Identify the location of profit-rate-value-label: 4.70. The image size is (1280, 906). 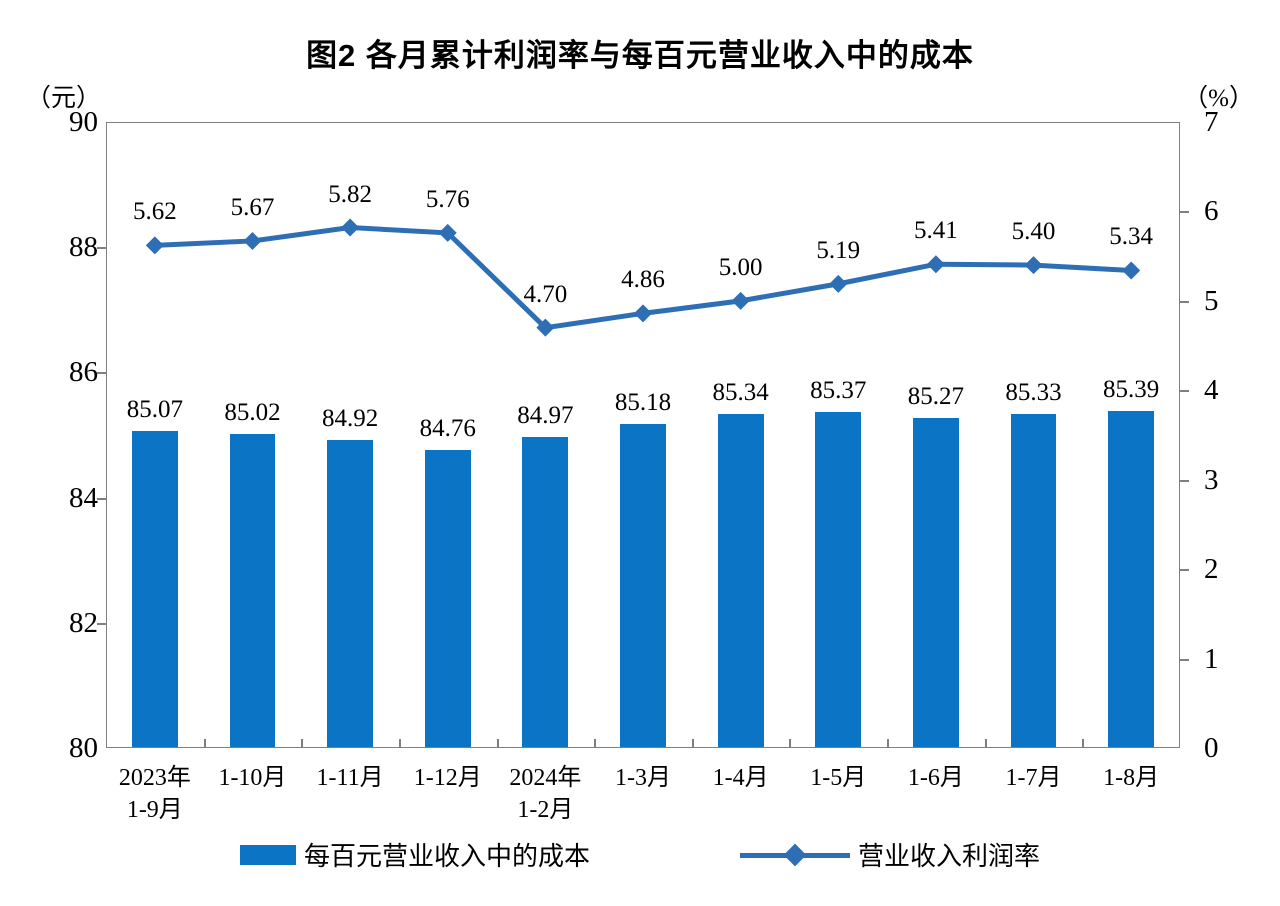
(545, 294).